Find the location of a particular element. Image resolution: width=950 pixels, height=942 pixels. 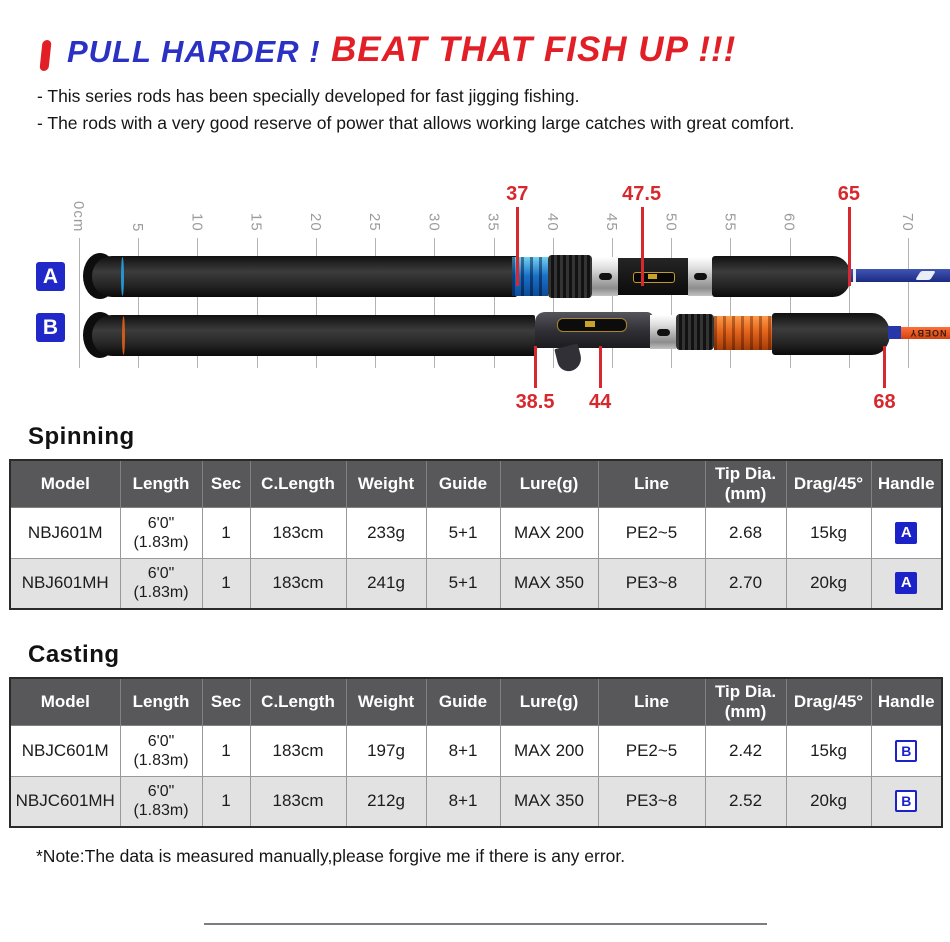

marker-label: 44 is located at coordinates (600, 402).